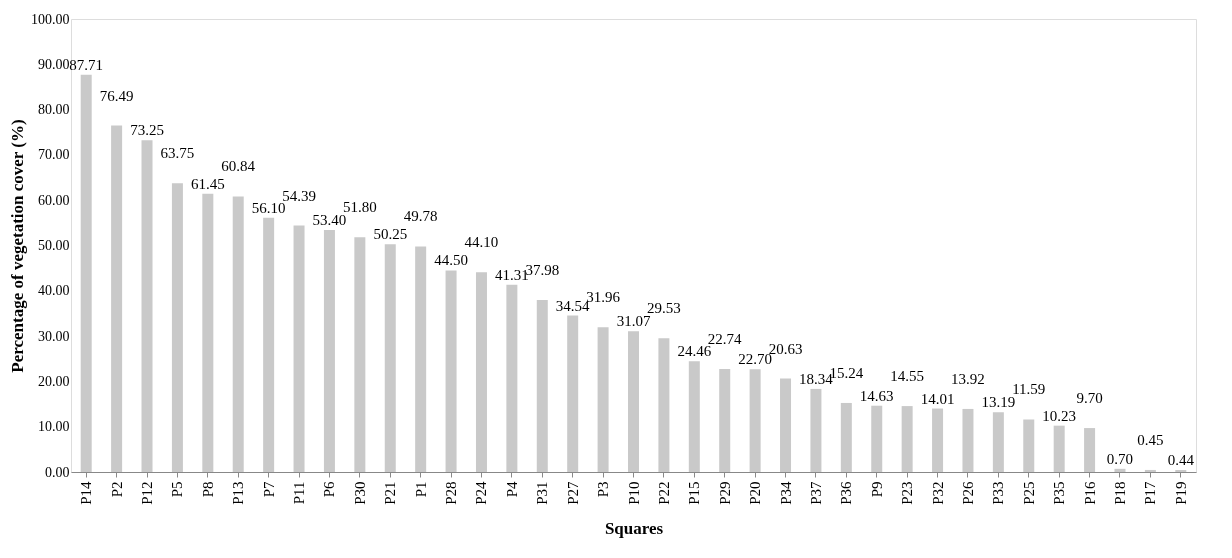  Describe the element at coordinates (86, 64) in the screenshot. I see `data-label: 87.71` at that location.